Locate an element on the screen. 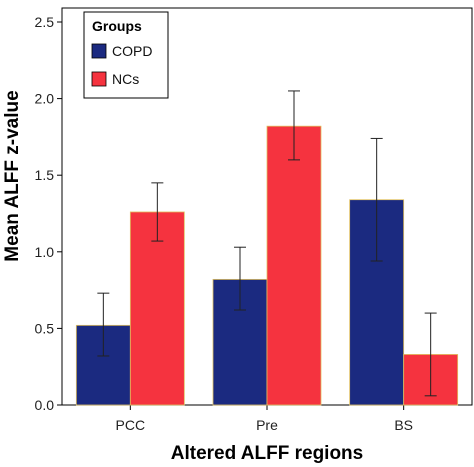  legend-title: Groups is located at coordinates (117, 26).